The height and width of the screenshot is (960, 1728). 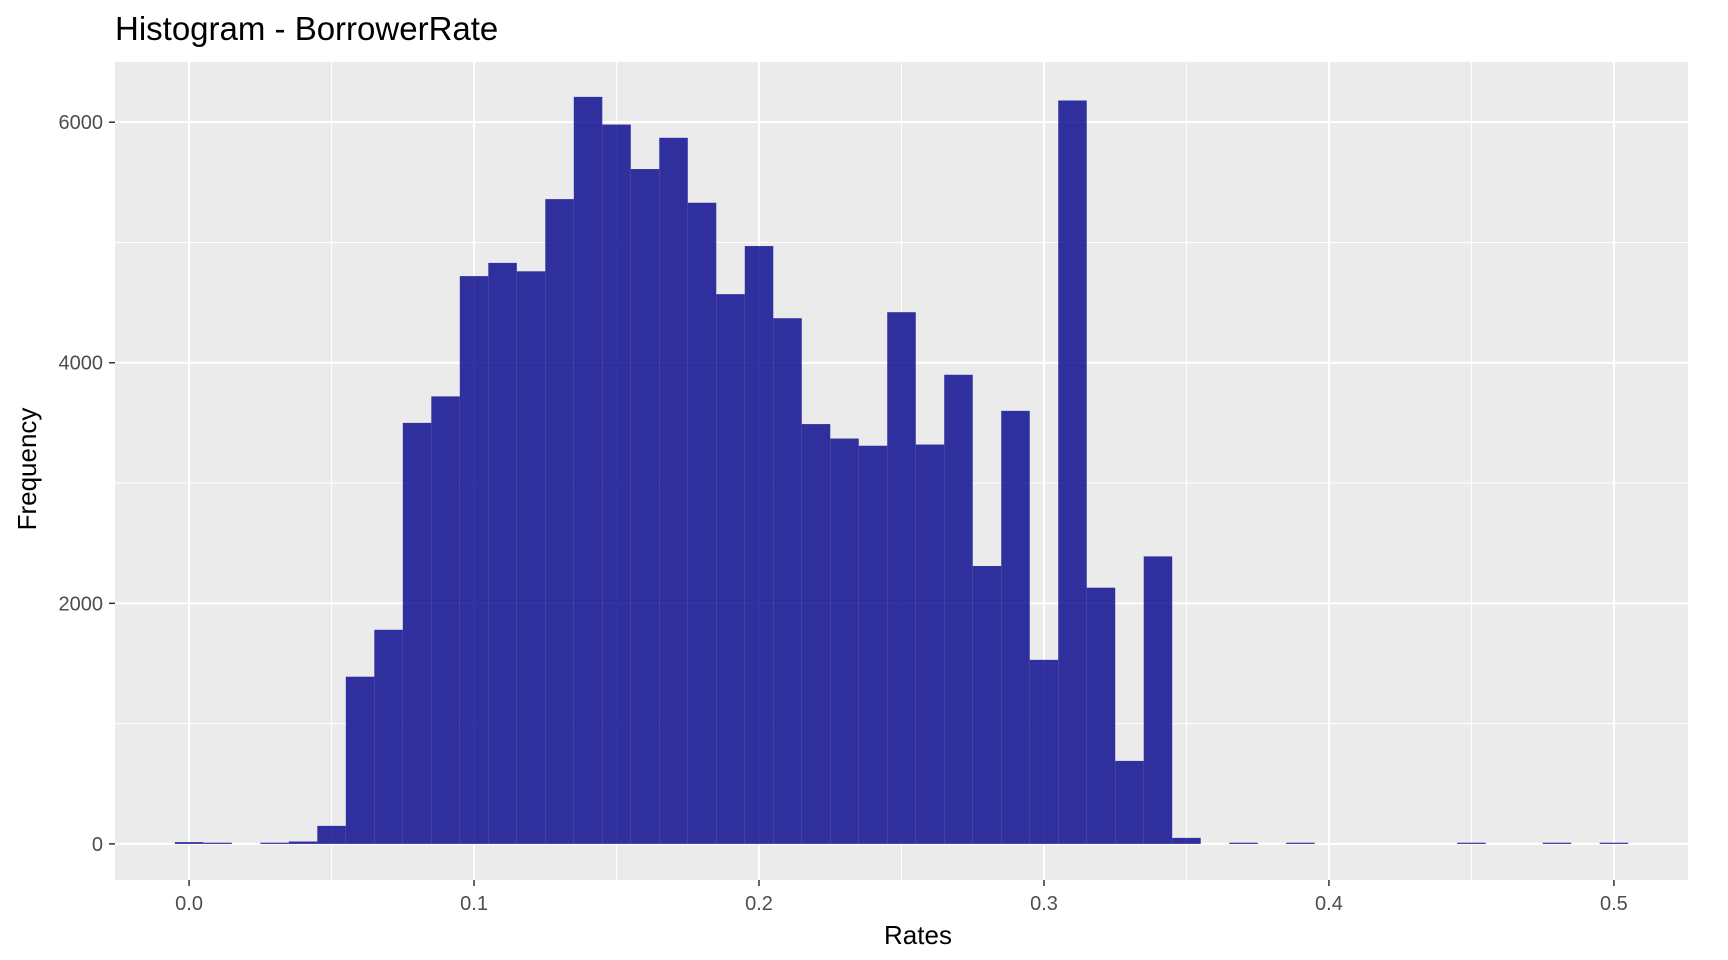 I want to click on y-tick-label: 6000, so click(x=81, y=123).